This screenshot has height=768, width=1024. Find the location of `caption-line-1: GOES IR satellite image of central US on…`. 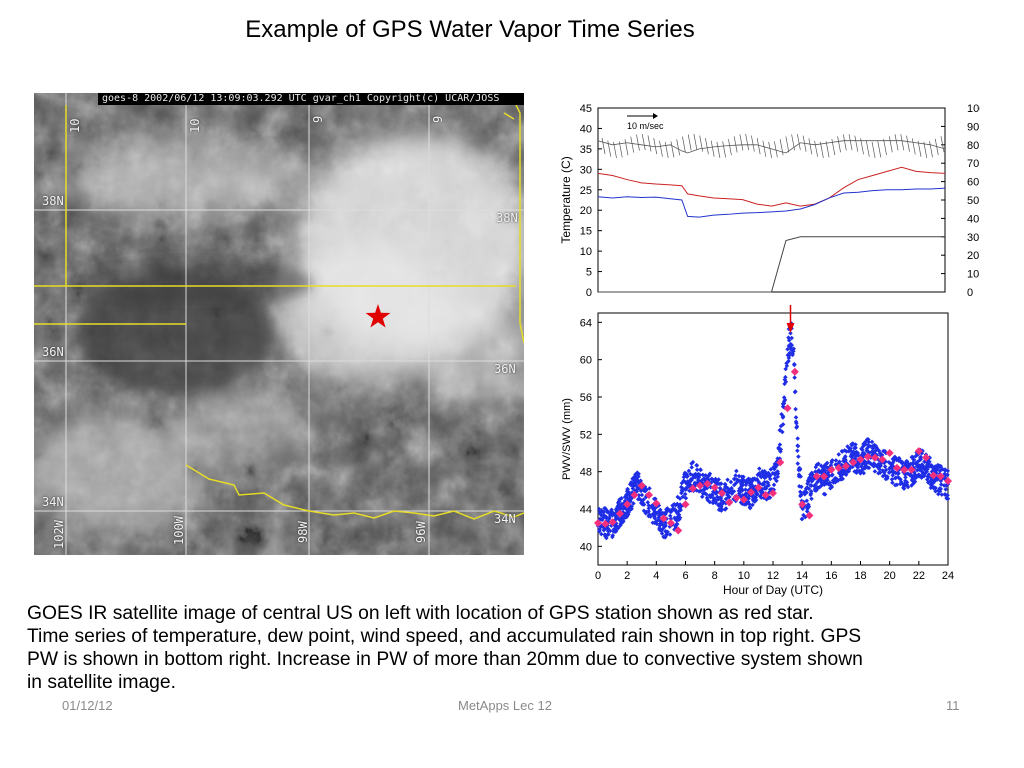

caption-line-1: GOES IR satellite image of central US on… is located at coordinates (420, 613).